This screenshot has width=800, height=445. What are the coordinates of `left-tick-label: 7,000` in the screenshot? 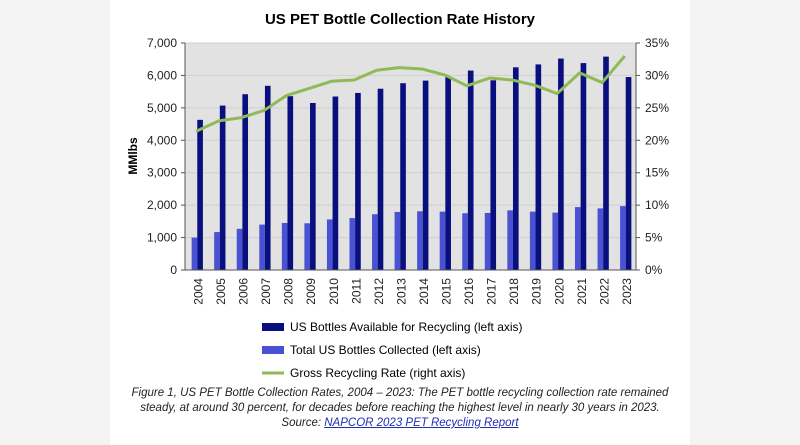 It's located at (162, 43).